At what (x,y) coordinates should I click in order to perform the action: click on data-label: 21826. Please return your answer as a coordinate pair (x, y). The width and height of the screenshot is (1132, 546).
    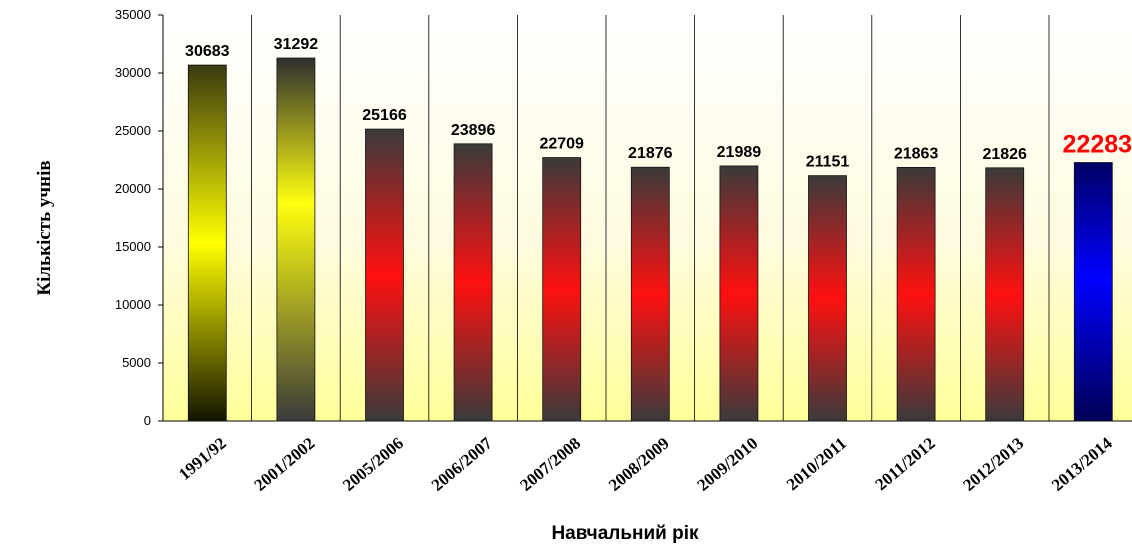
    Looking at the image, I should click on (1004, 154).